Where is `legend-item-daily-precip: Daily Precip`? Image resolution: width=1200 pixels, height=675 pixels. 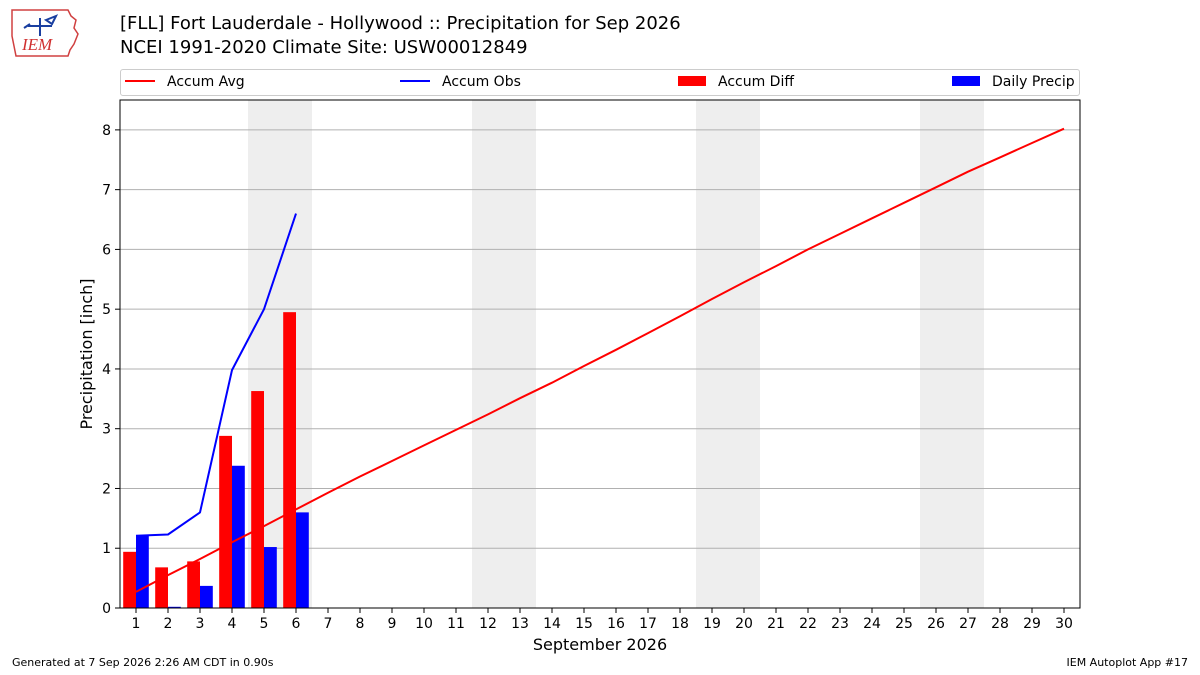 legend-item-daily-precip: Daily Precip is located at coordinates (1013, 82).